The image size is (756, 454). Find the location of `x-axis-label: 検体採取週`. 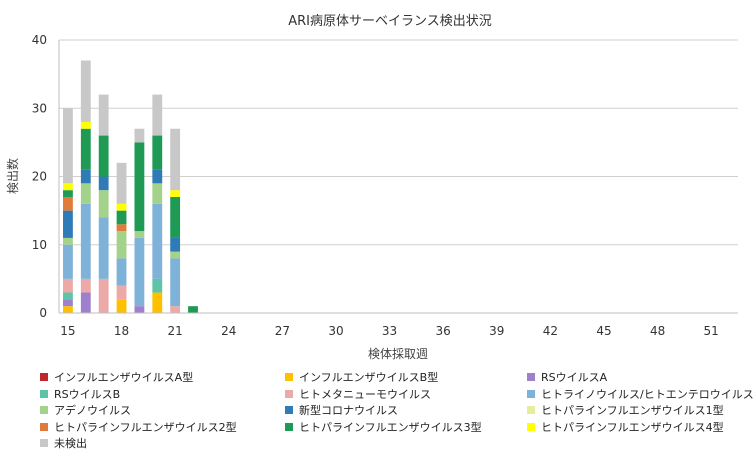

x-axis-label: 検体採取週 is located at coordinates (398, 354).